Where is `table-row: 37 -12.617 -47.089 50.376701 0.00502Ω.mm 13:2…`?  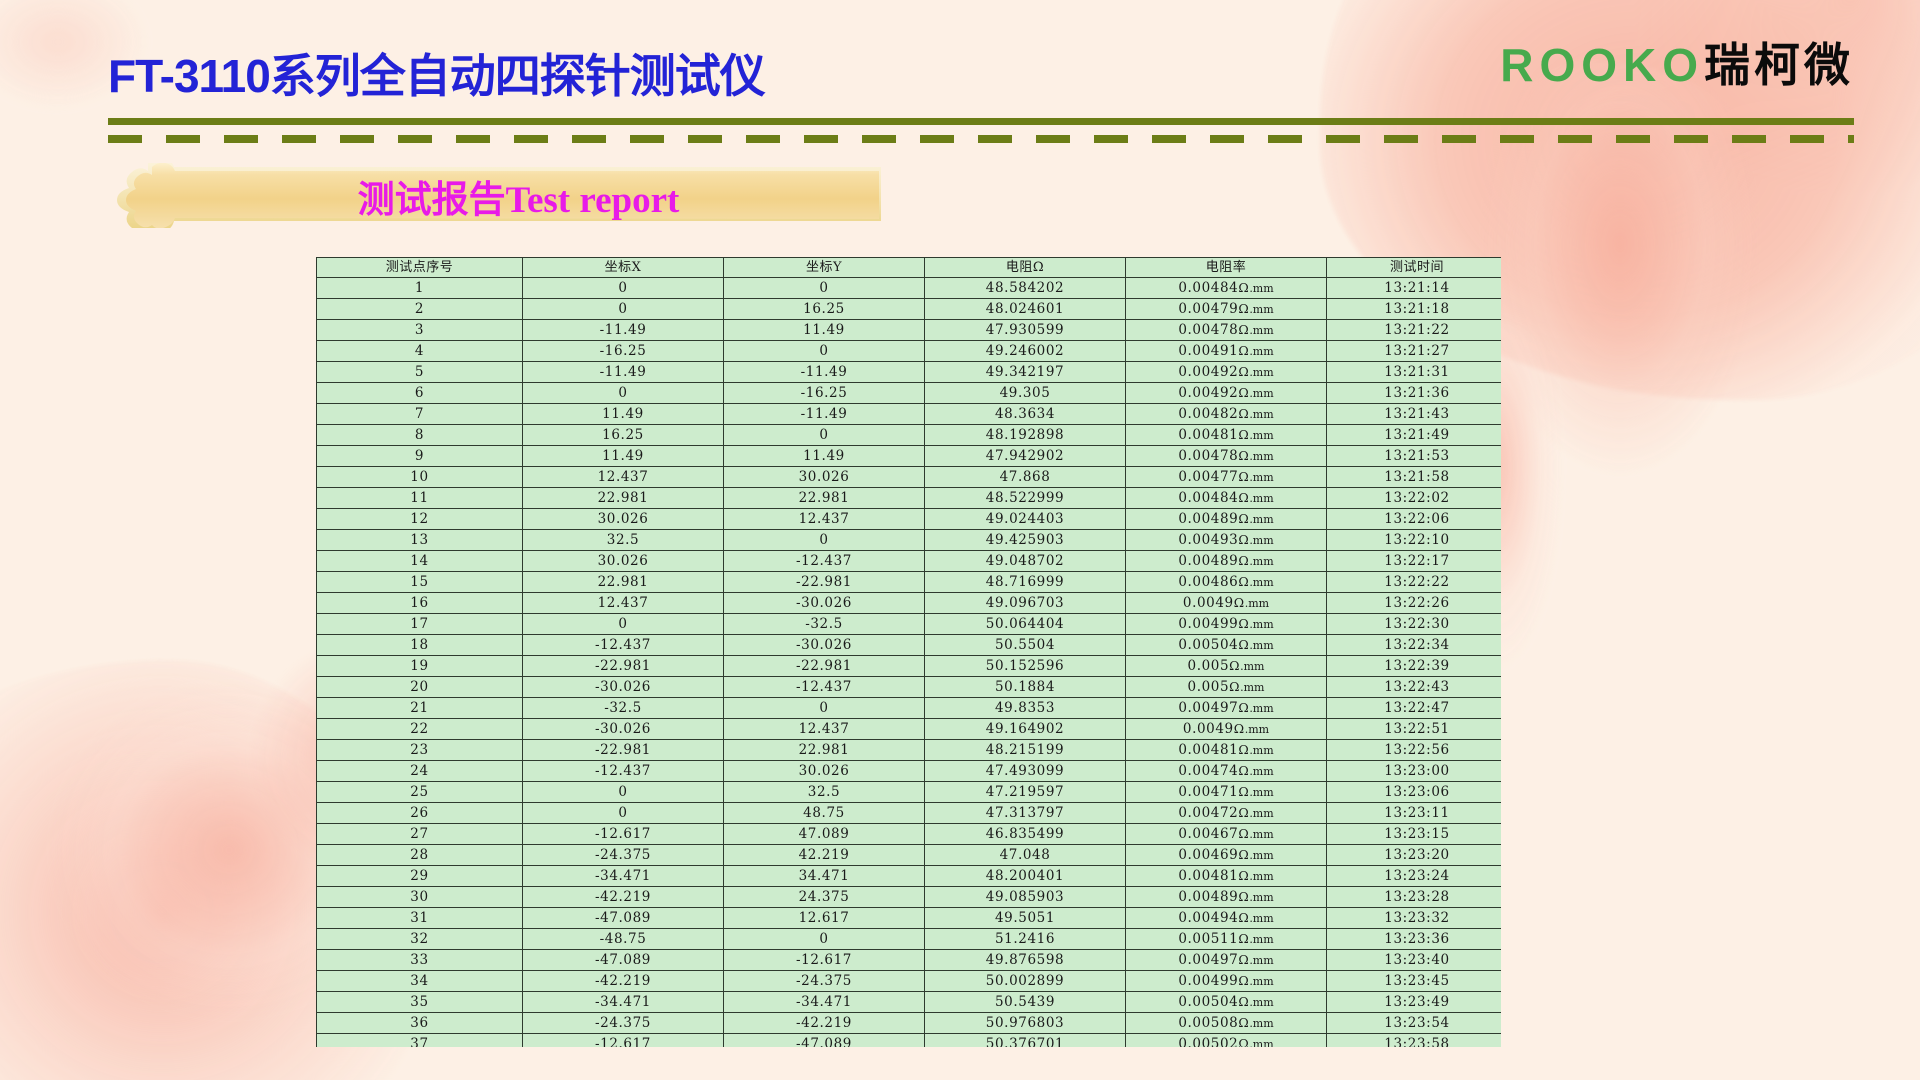
table-row: 37 -12.617 -47.089 50.376701 0.00502Ω.mm 13:2… is located at coordinates (908, 1040).